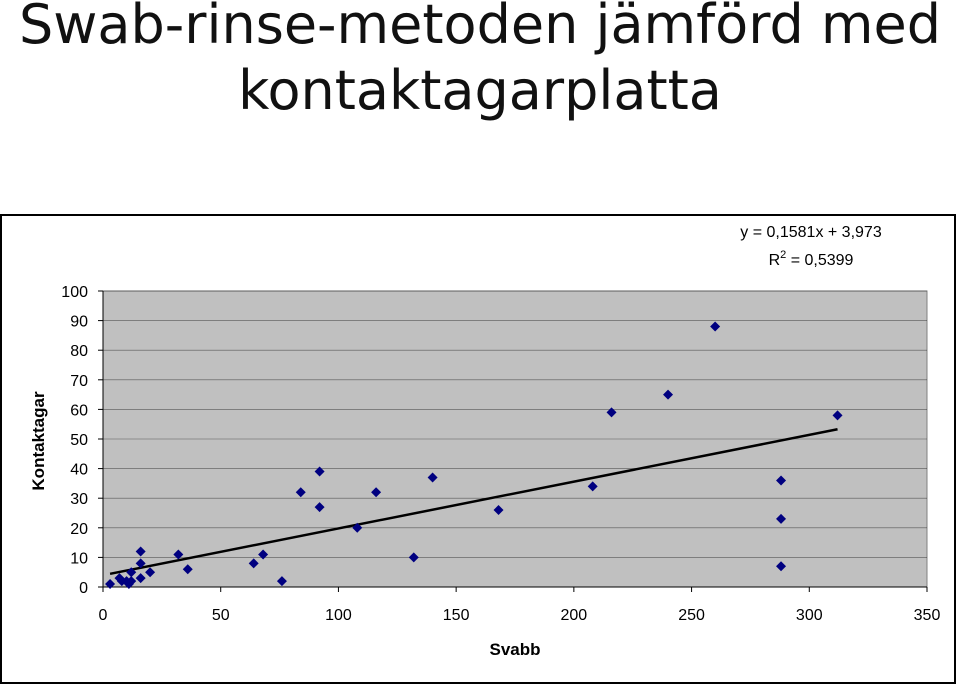  Describe the element at coordinates (103, 615) in the screenshot. I see `x-tick-label: 0` at that location.